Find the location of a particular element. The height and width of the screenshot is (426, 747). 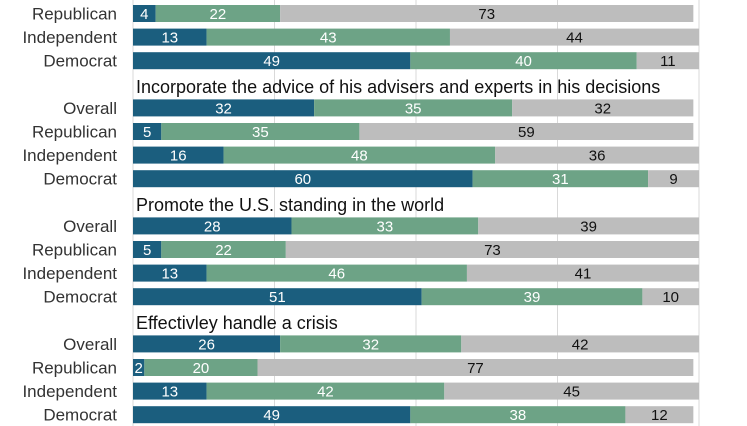

data-label: 26 is located at coordinates (206, 344).